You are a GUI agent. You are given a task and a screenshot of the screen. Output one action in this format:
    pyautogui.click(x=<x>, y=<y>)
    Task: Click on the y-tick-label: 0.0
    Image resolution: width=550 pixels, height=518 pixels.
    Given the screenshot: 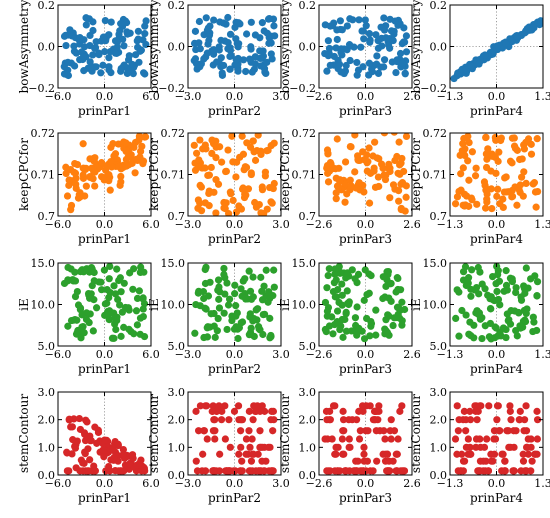 What is the action you would take?
    pyautogui.click(x=47, y=47)
    